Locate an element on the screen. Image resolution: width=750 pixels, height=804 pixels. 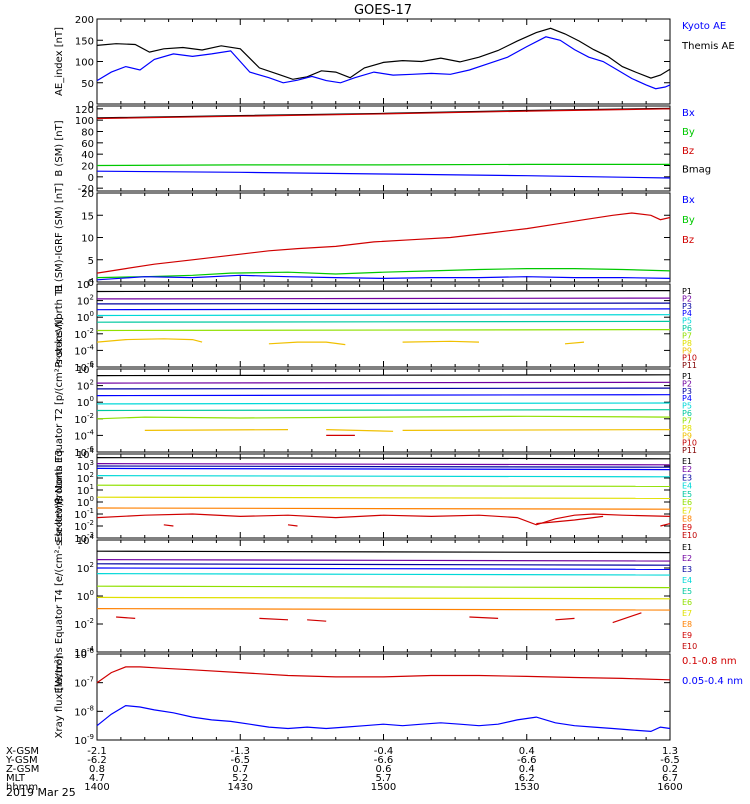
x-tick-label: 0.8 is located at coordinates (97, 769).